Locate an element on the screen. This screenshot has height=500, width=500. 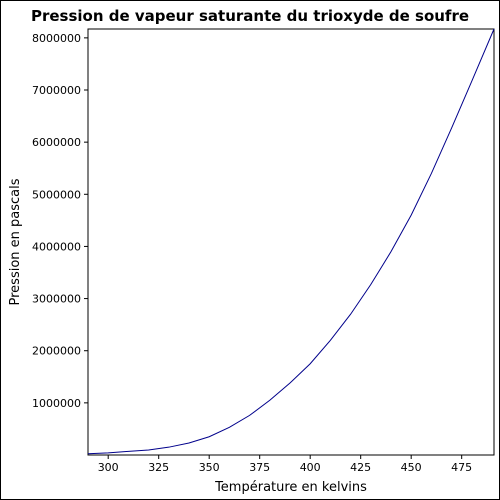
y-tick-label: 2000000 is located at coordinates (56, 351).